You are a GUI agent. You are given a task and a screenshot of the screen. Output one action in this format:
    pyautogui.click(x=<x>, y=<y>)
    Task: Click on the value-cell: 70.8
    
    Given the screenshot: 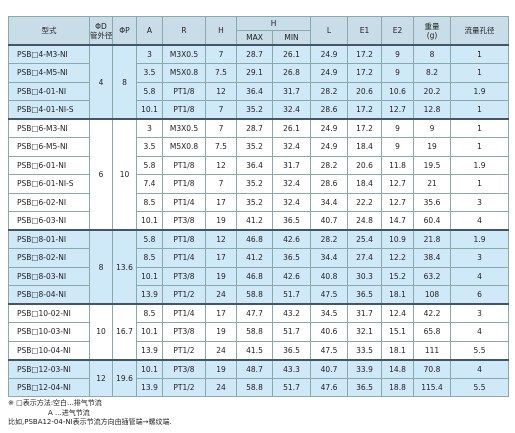 What is the action you would take?
    pyautogui.click(x=432, y=368)
    